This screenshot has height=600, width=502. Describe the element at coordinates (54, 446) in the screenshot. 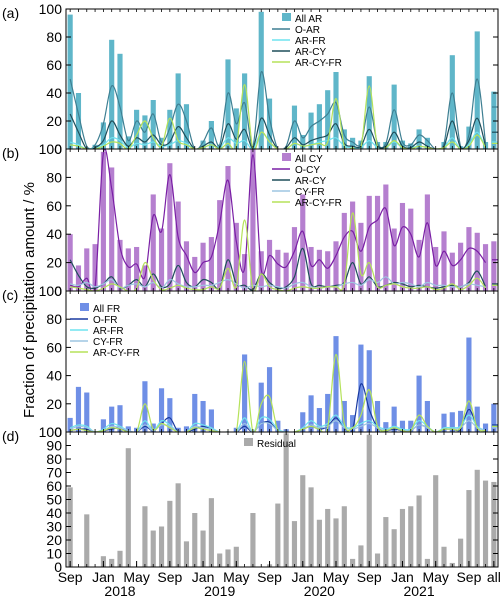

I see `y-tick-label: 90` at that location.